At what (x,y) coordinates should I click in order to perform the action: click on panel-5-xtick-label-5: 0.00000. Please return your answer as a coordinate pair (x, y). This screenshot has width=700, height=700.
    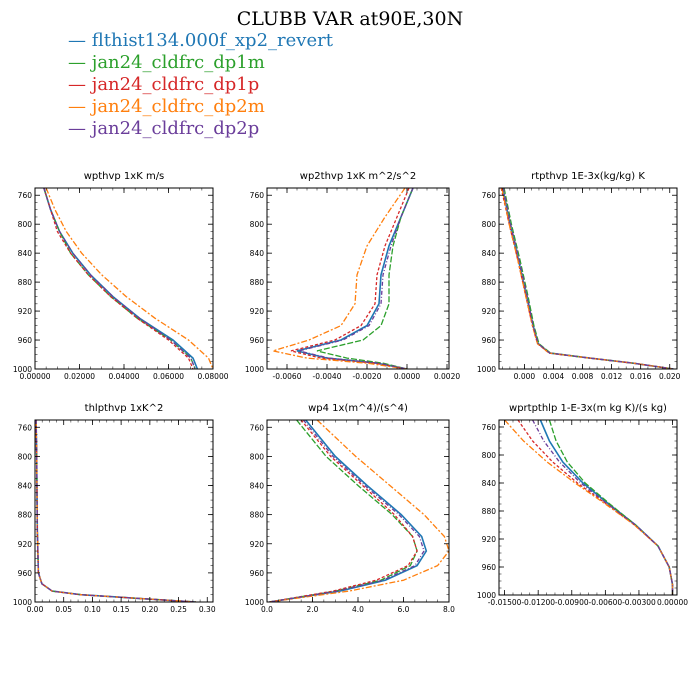
    Looking at the image, I should click on (672, 602).